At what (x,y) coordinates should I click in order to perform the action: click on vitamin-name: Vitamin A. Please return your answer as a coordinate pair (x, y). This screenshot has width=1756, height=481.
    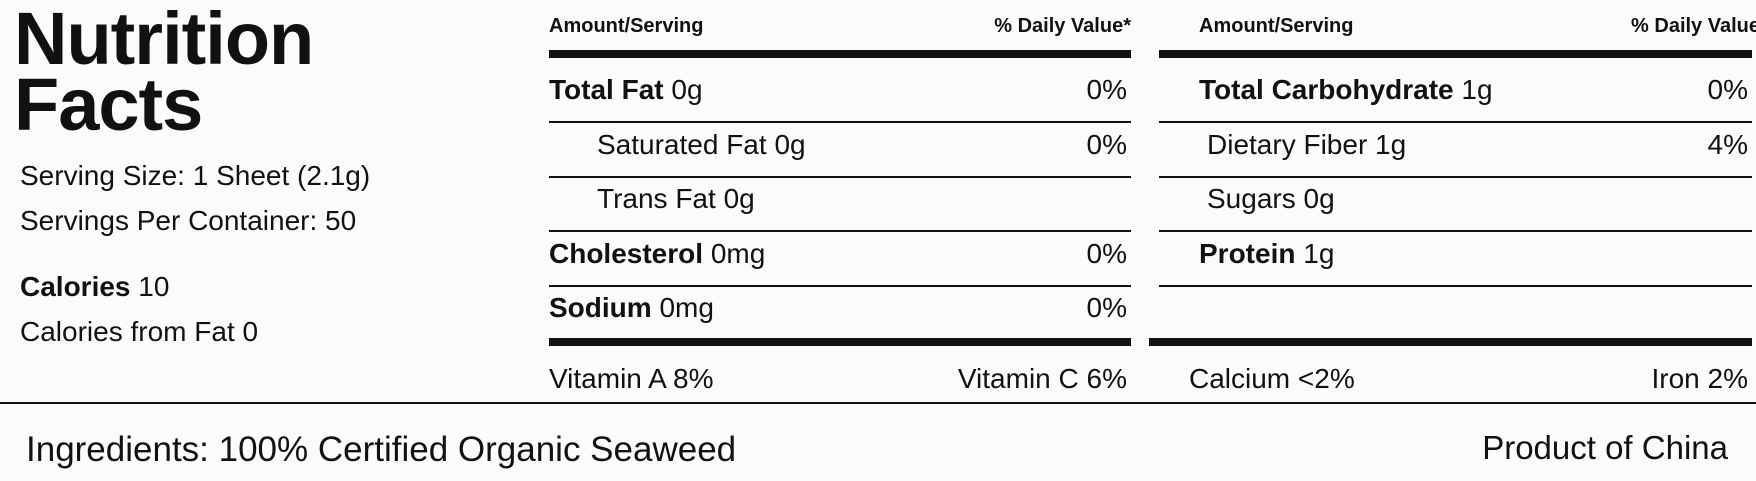
    Looking at the image, I should click on (607, 378).